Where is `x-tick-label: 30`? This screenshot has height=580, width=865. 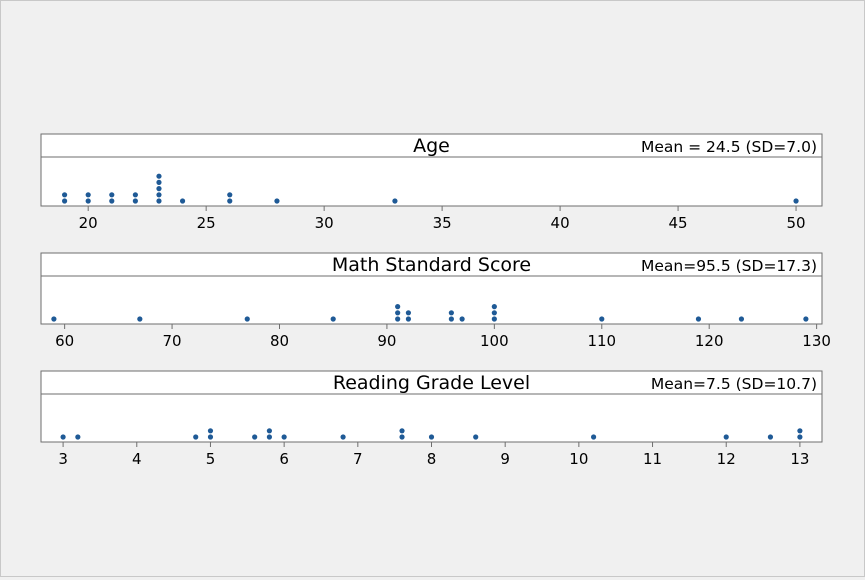
x-tick-label: 30 is located at coordinates (324, 223).